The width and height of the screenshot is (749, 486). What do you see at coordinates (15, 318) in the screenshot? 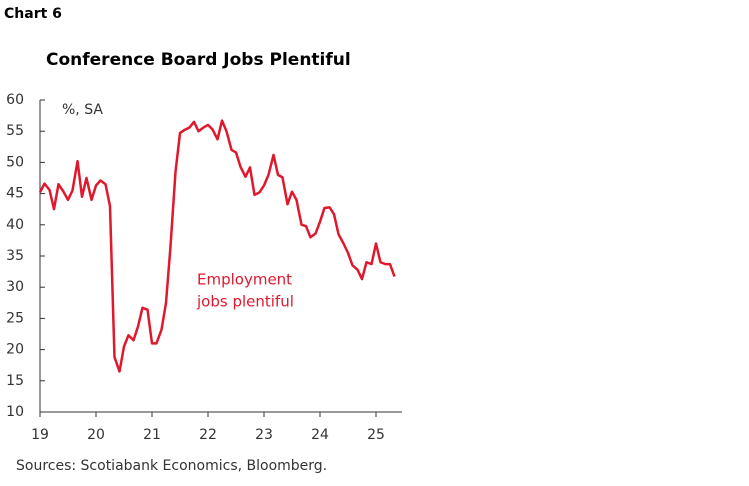
I see `y-tick-label: 25` at bounding box center [15, 318].